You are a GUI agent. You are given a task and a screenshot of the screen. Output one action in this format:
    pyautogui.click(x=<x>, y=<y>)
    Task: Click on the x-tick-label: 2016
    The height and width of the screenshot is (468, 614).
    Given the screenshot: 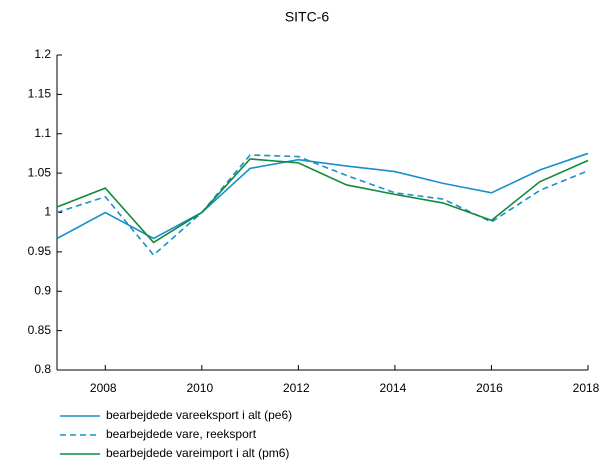 What is the action you would take?
    pyautogui.click(x=489, y=388)
    